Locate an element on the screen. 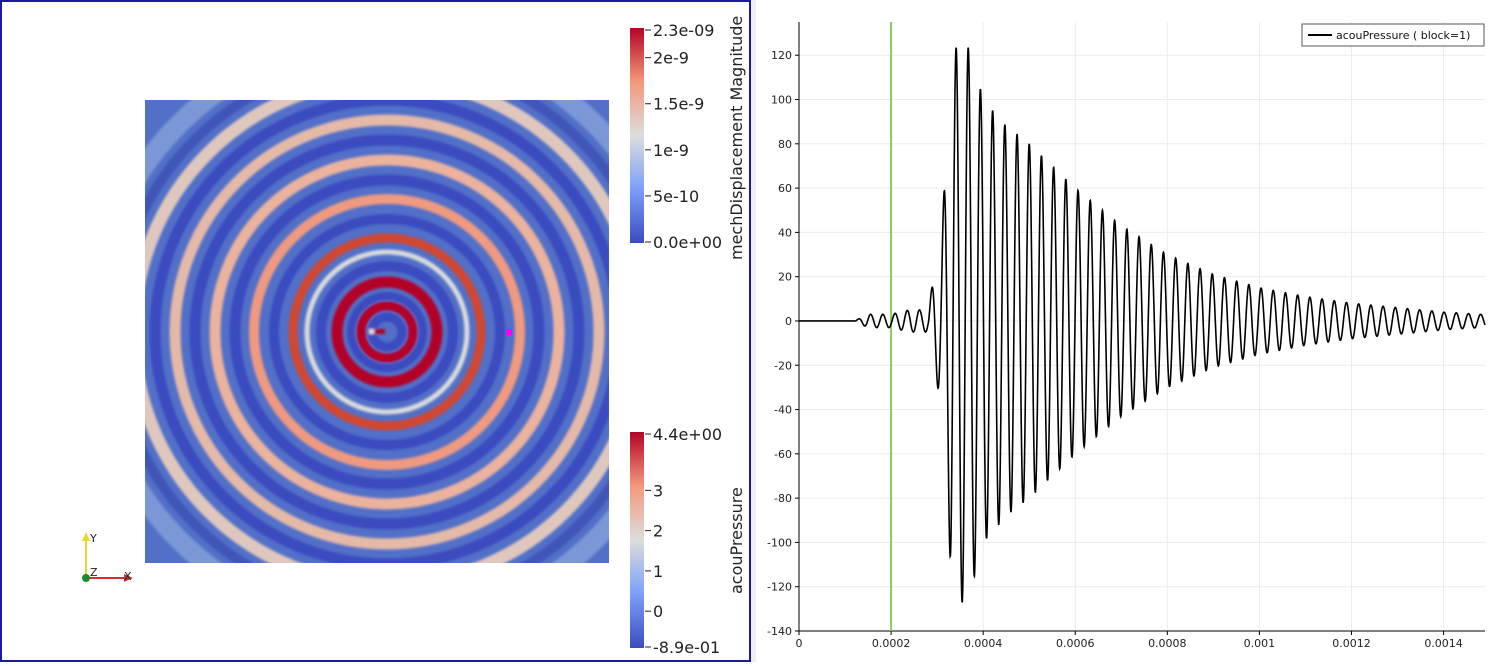 The height and width of the screenshot is (666, 1498). colorbar-tick-label: 2.3e-09 is located at coordinates (683, 30).